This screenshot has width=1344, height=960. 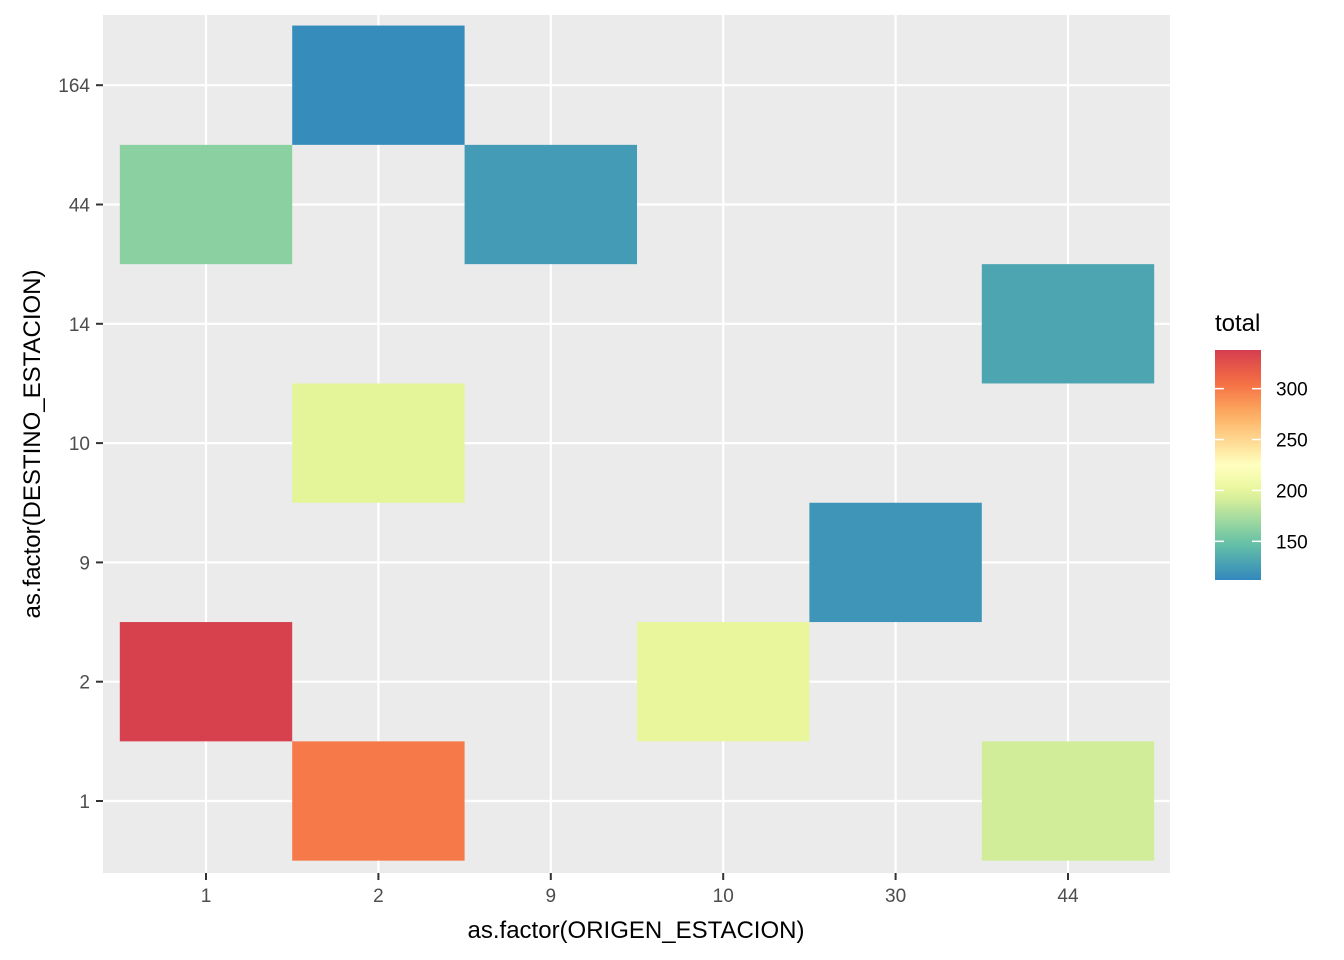 What do you see at coordinates (74, 86) in the screenshot?
I see `y-tick-label: 164` at bounding box center [74, 86].